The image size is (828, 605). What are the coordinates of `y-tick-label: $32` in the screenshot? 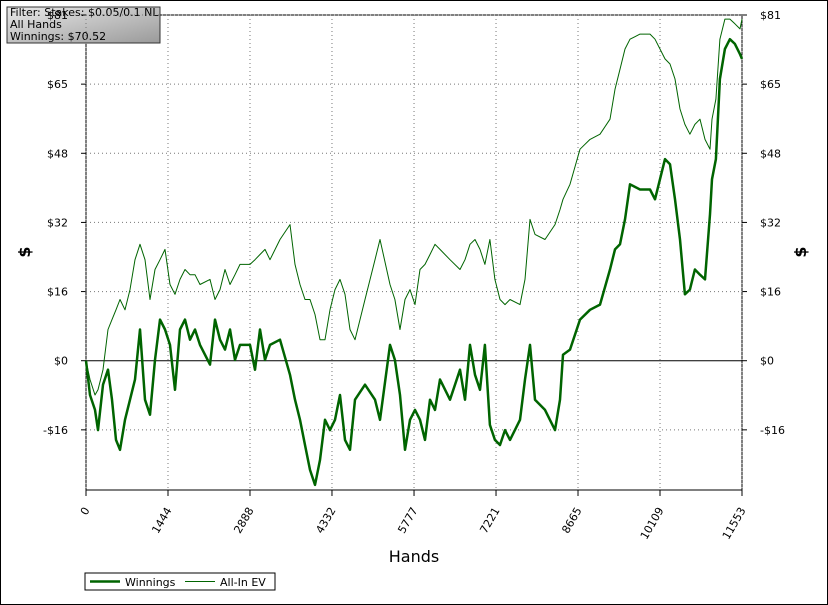 It's located at (57, 222).